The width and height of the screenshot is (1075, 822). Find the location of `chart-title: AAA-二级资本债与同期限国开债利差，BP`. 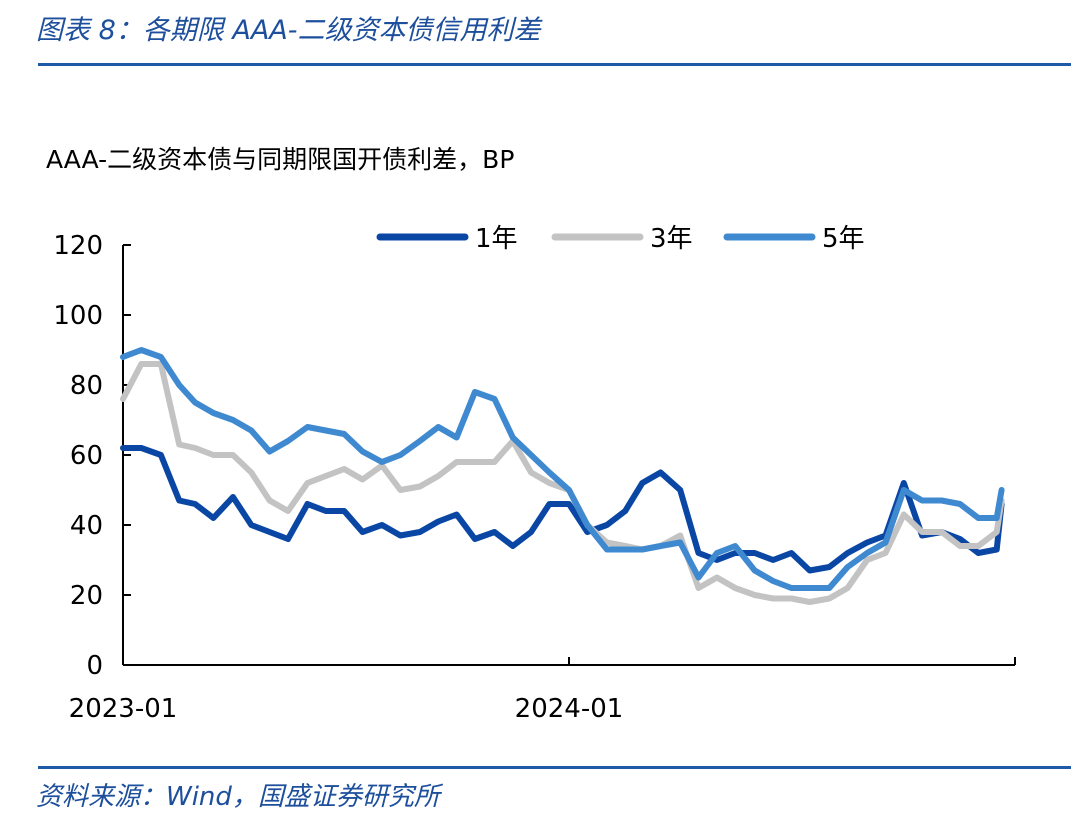

chart-title: AAA-二级资本债与同期限国开债利差，BP is located at coordinates (280, 159).